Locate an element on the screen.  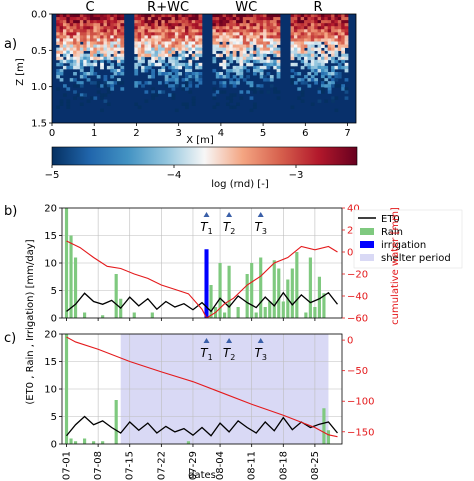
legend-swatch-irrigation is located at coordinates (367, 244).